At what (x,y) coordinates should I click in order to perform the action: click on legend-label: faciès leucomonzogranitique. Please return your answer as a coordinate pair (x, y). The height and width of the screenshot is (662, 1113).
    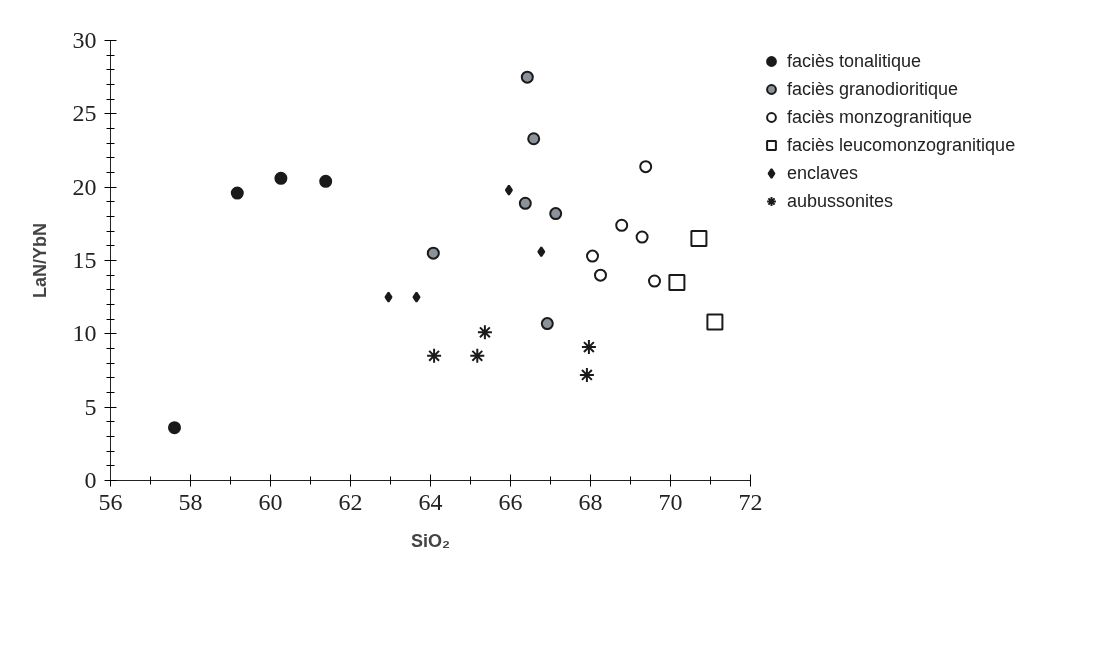
    Looking at the image, I should click on (901, 145).